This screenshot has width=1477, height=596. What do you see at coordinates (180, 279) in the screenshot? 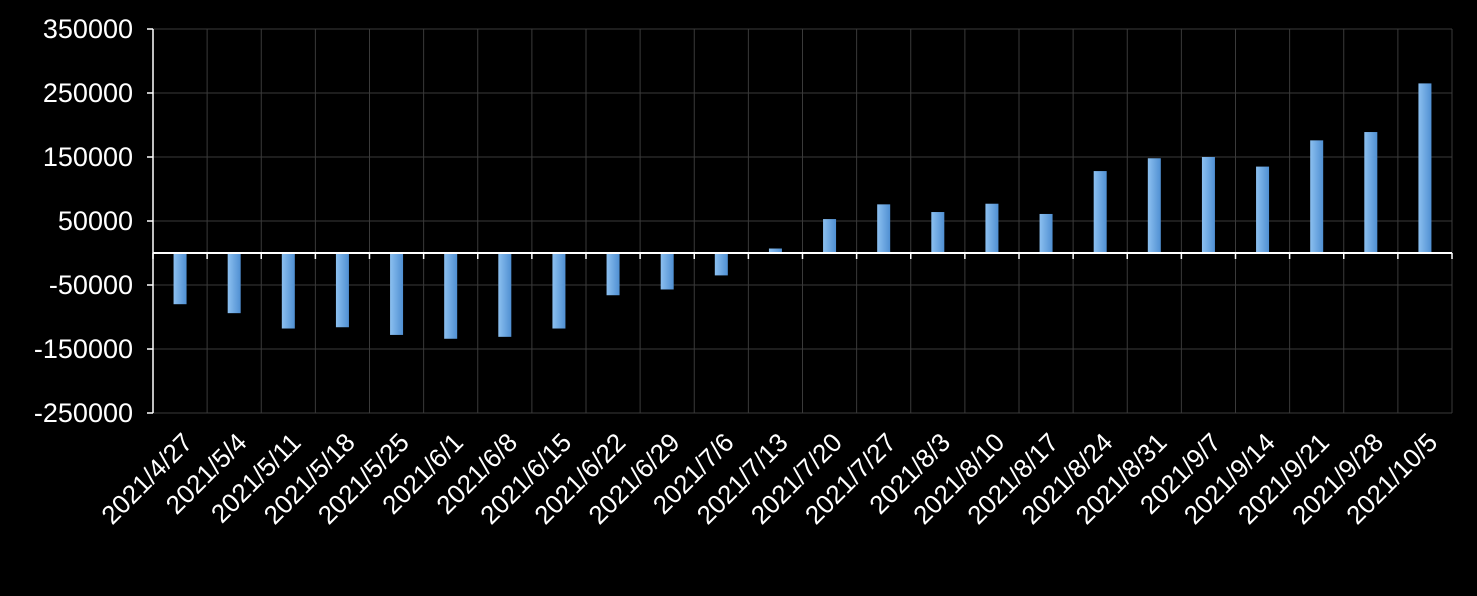
I see `bar-2021/4/27` at bounding box center [180, 279].